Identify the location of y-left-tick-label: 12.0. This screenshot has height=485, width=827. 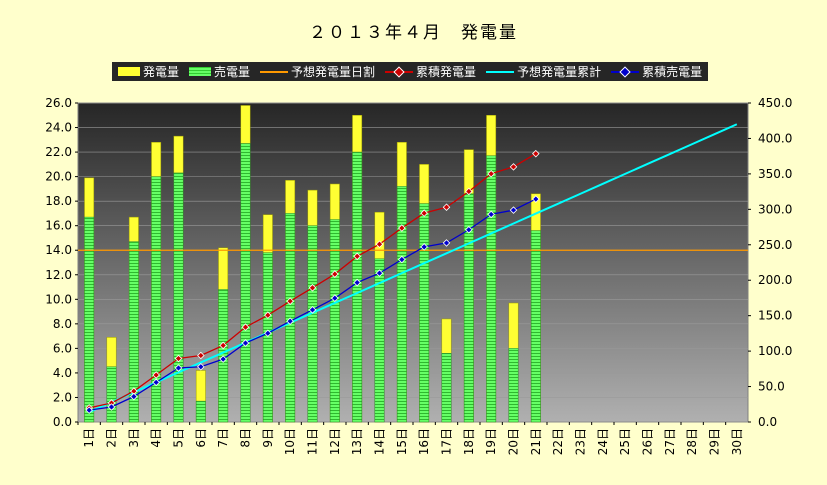
(58, 275).